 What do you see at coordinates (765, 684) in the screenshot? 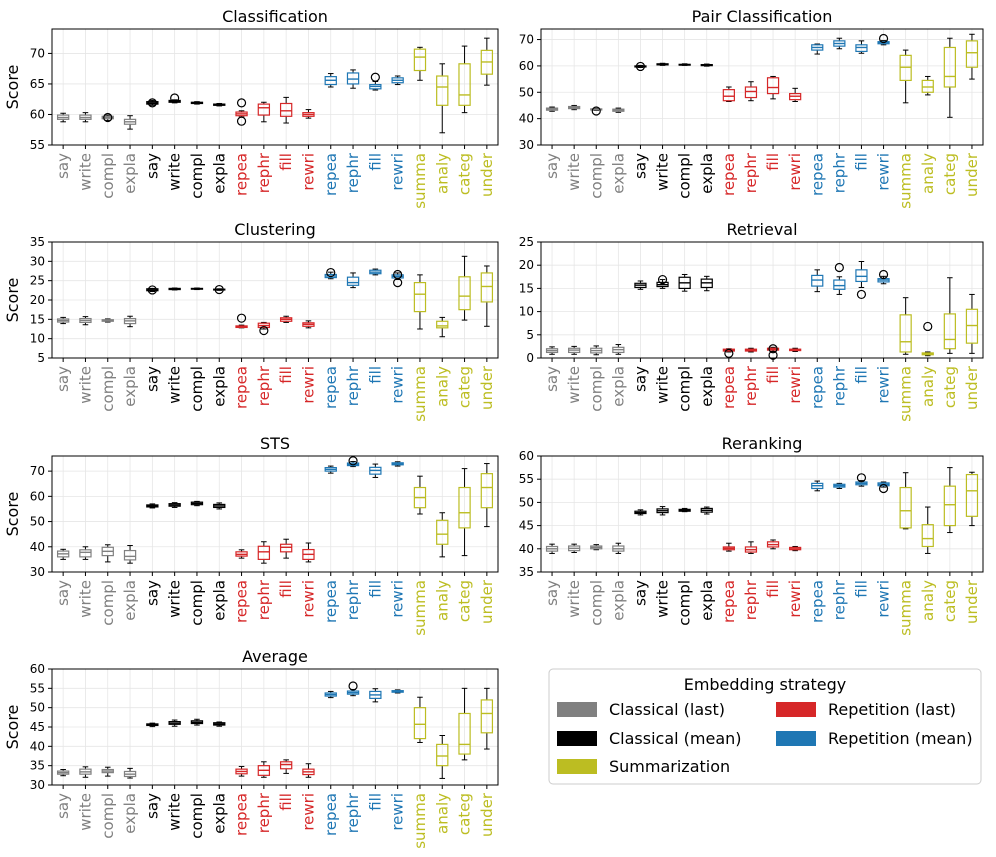
I see `legend-title: Embedding strategy` at bounding box center [765, 684].